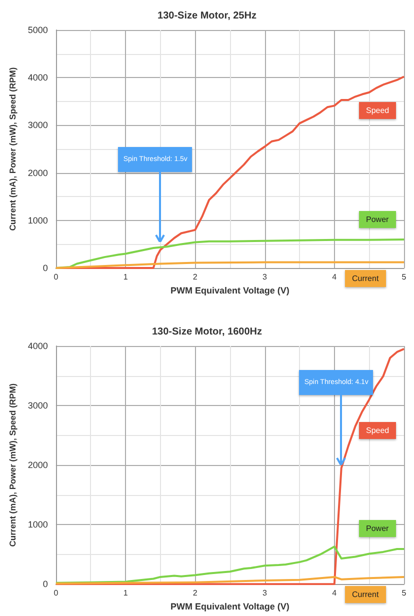 The image size is (414, 616). Describe the element at coordinates (207, 16) in the screenshot. I see `chart-title: 130-Size Motor, 25Hz` at that location.